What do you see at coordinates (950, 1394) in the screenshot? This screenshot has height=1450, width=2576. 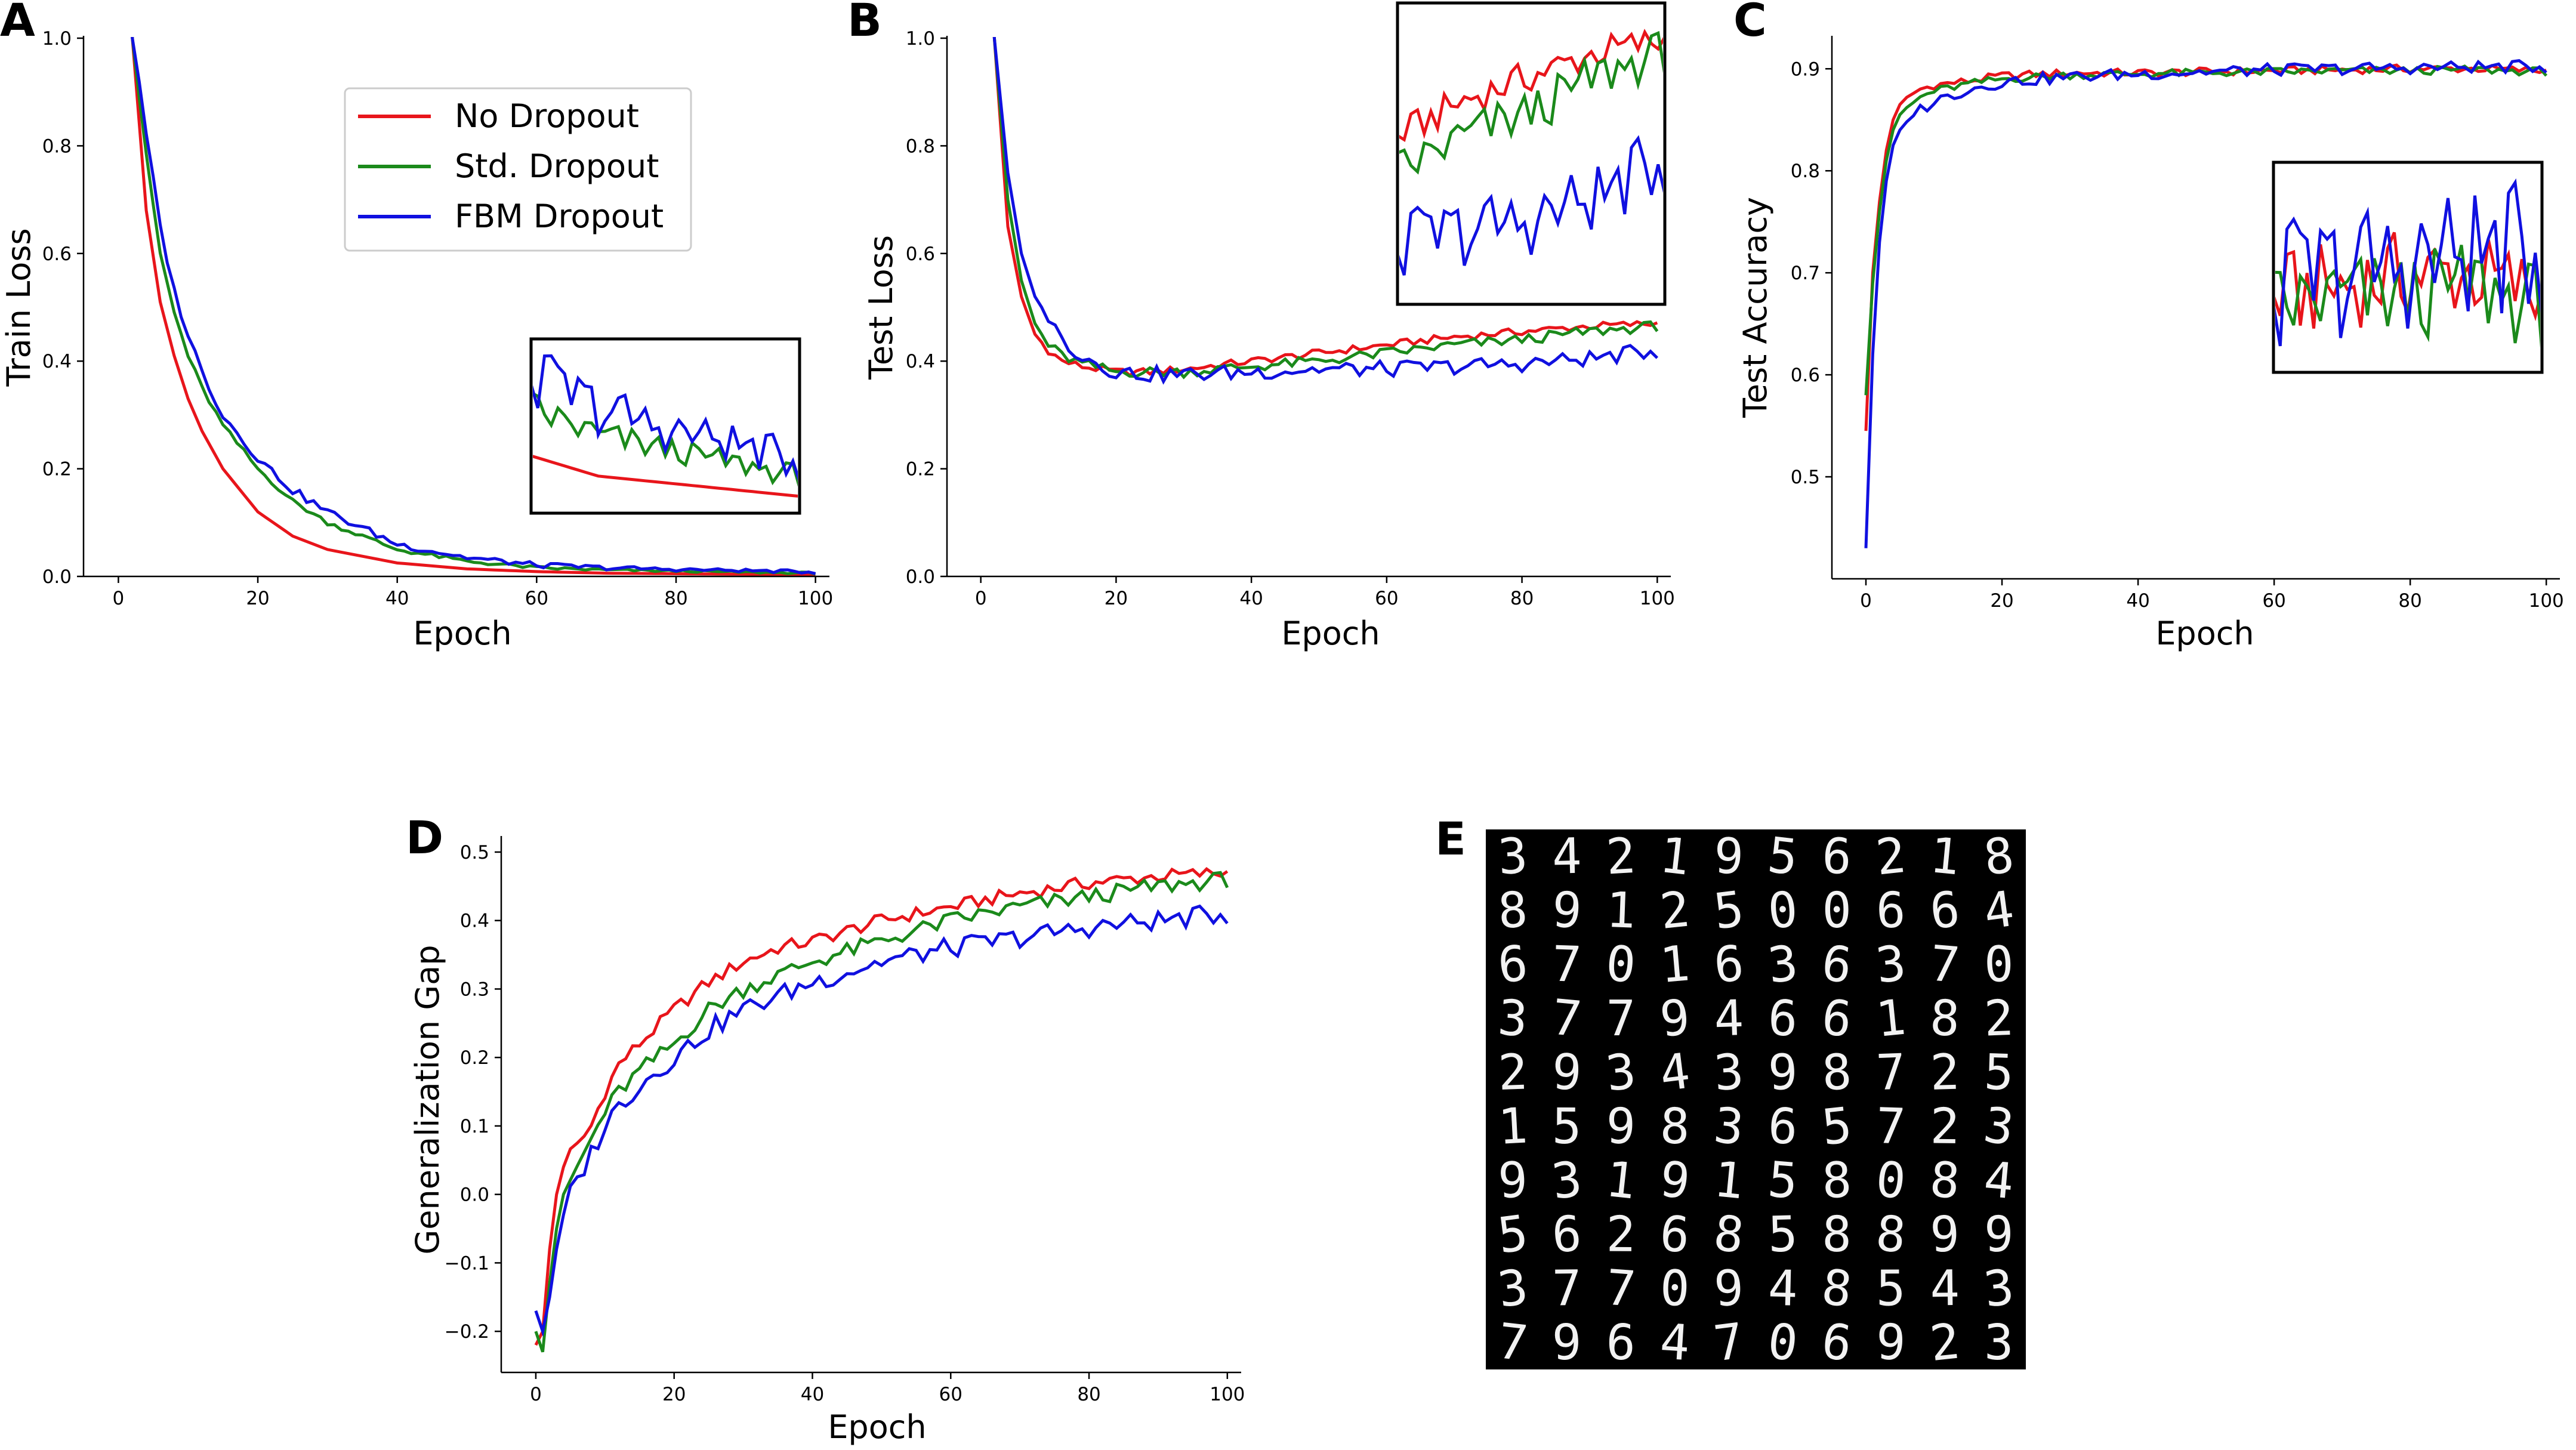 I see `x-tick-label: 60` at bounding box center [950, 1394].